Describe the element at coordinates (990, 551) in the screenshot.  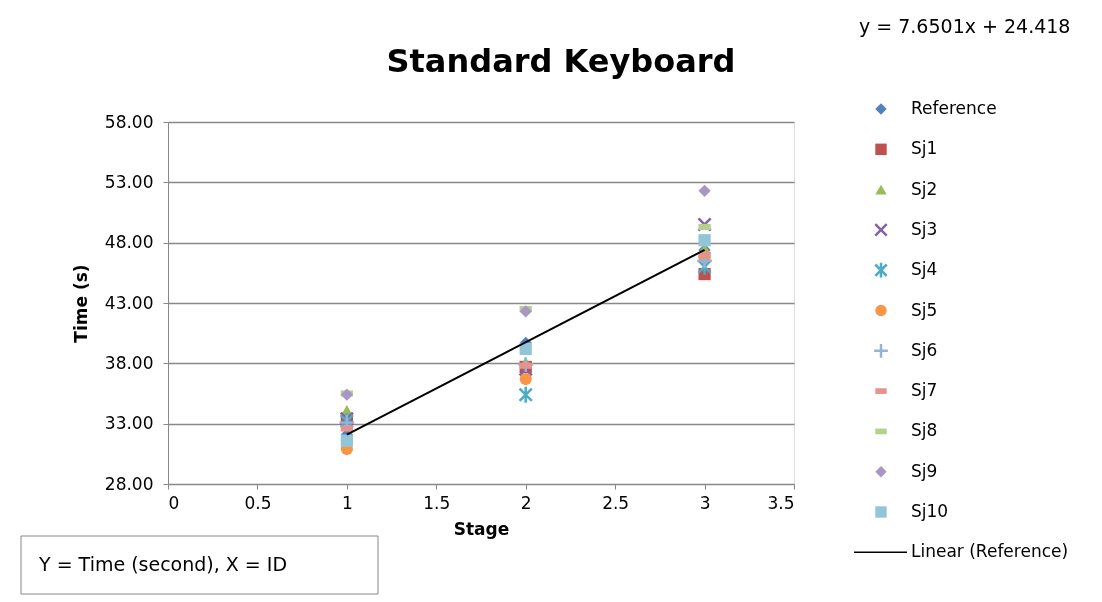
I see `legend-label: Linear (Reference)` at that location.